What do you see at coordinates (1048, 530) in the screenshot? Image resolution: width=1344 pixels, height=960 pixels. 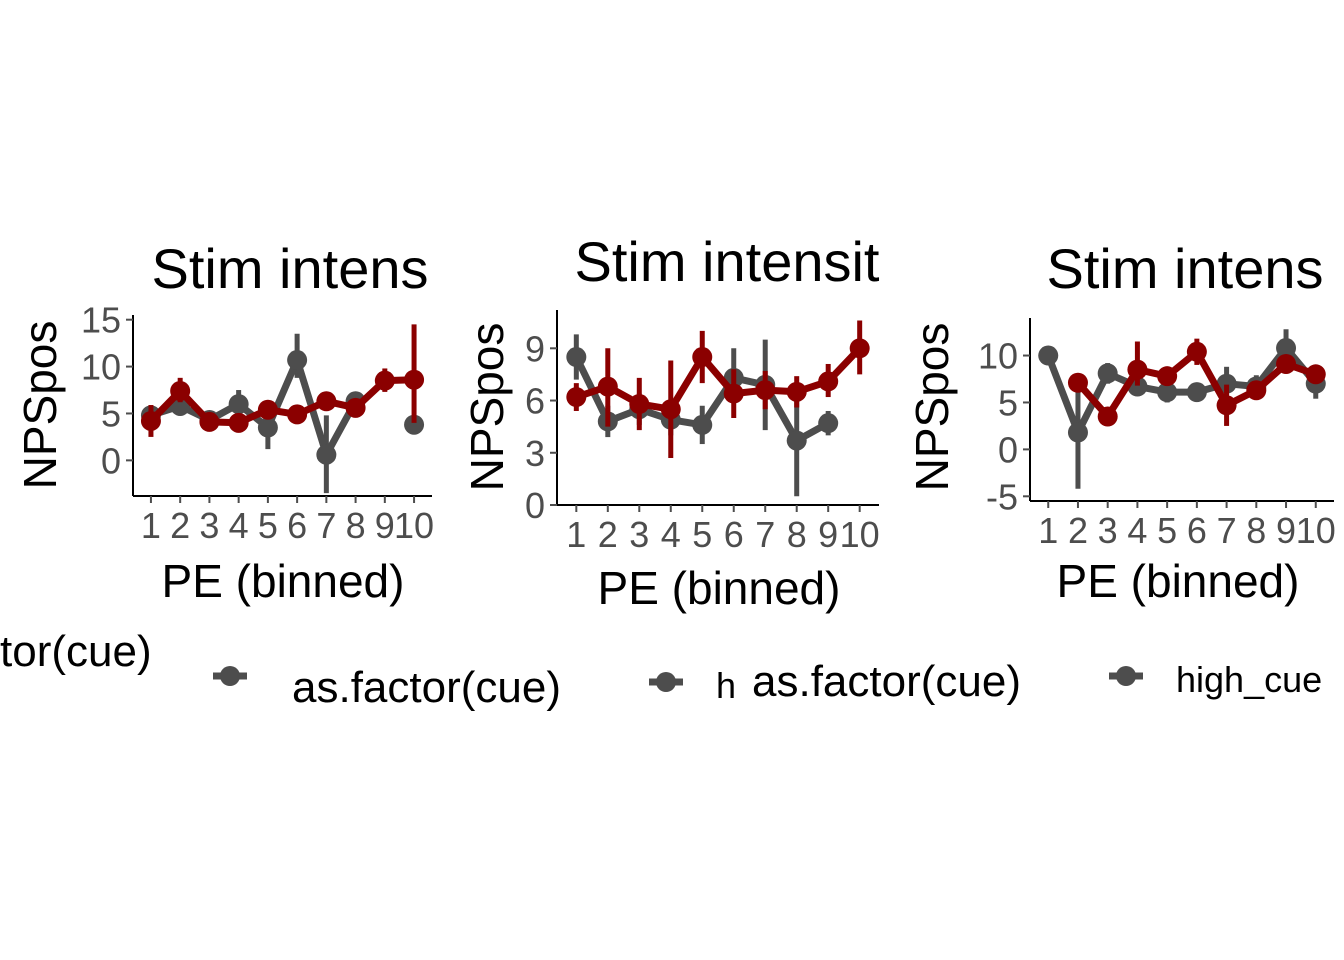 I see `x-tick-label: 1` at bounding box center [1048, 530].